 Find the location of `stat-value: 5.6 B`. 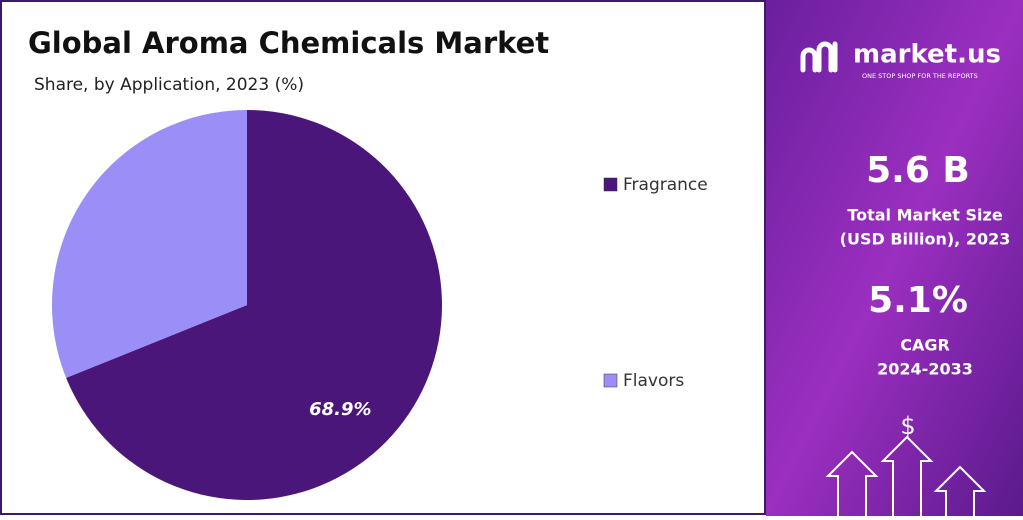

stat-value: 5.6 B is located at coordinates (918, 170).